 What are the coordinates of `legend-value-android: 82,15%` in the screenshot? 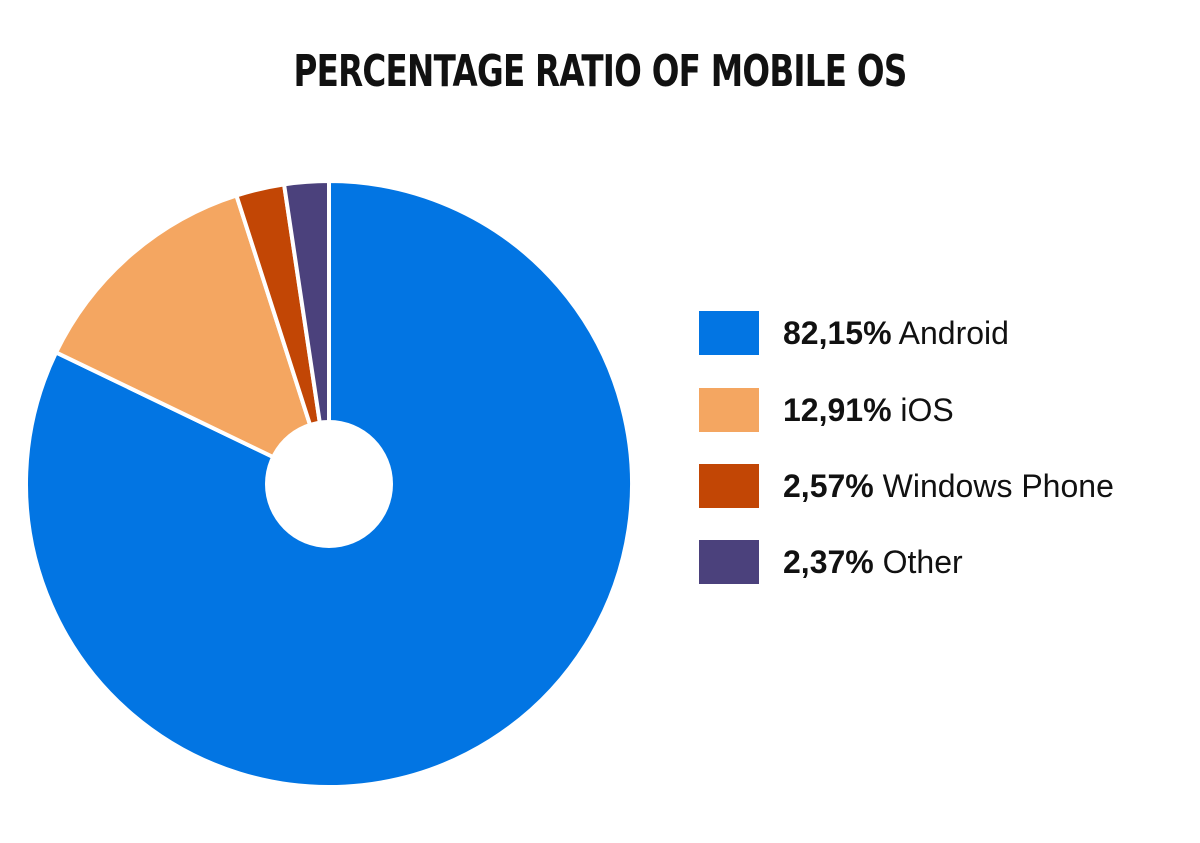 It's located at (837, 332).